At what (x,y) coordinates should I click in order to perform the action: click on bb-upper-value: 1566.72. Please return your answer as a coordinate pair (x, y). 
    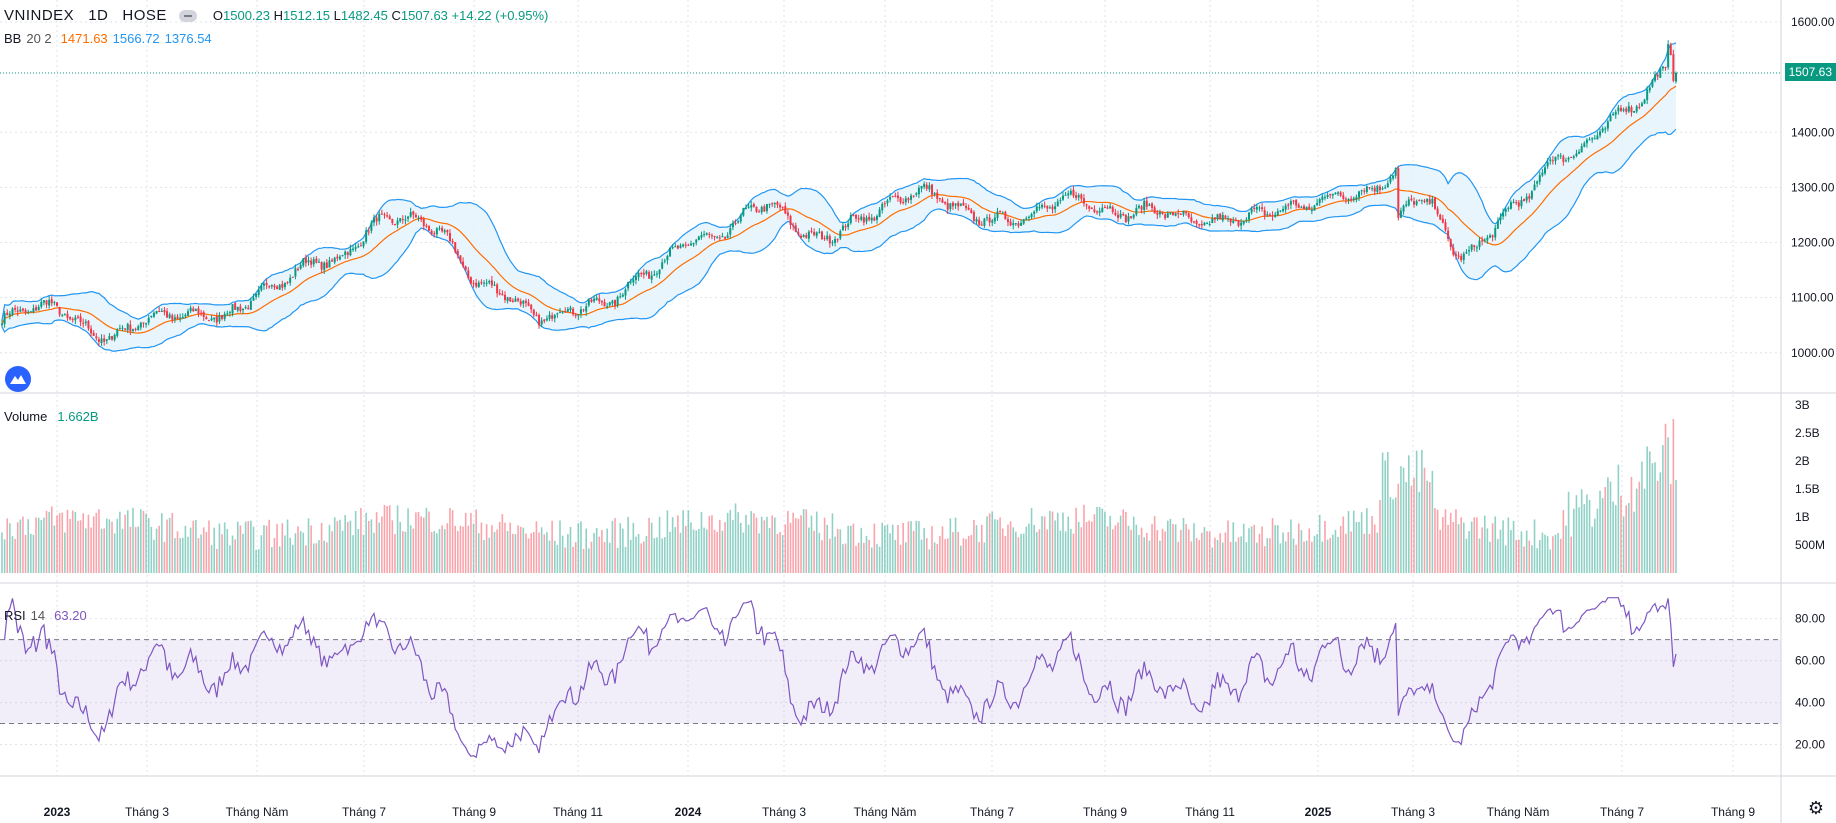
    Looking at the image, I should click on (136, 38).